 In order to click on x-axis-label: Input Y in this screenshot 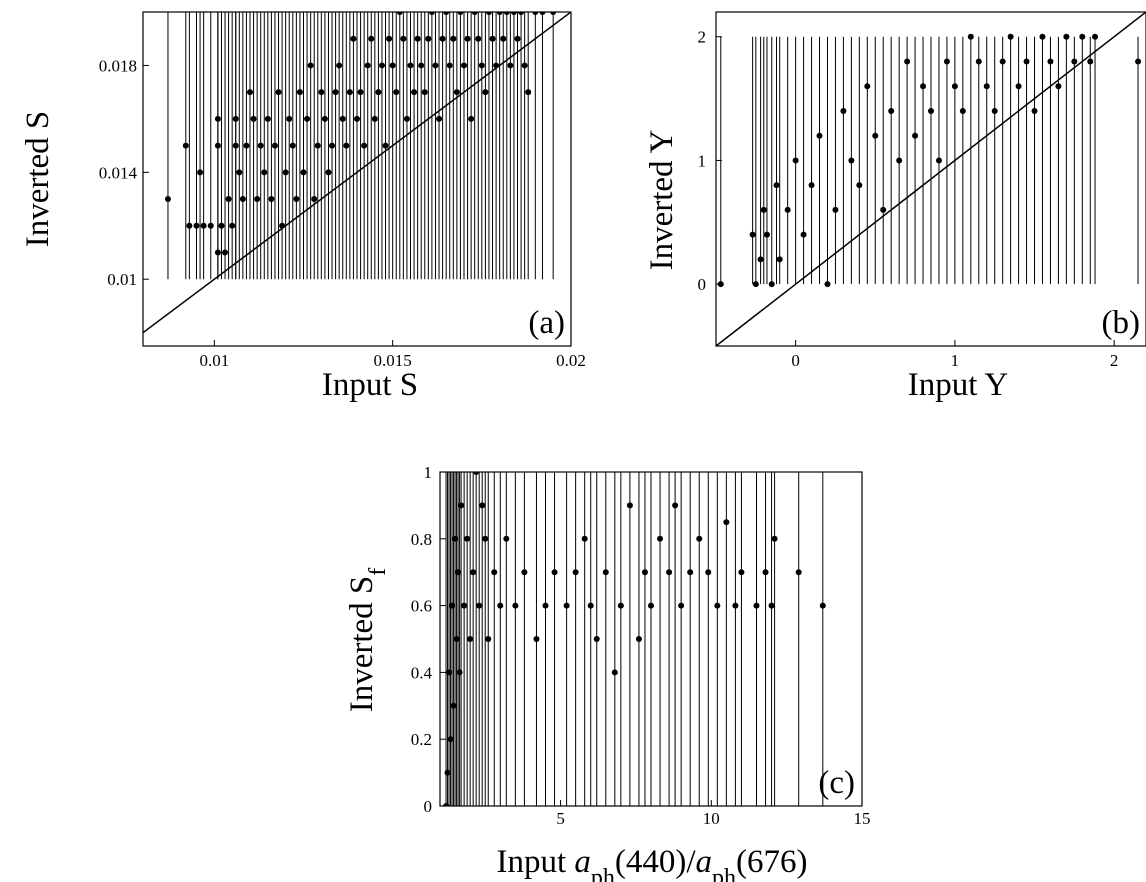, I will do `click(958, 385)`.